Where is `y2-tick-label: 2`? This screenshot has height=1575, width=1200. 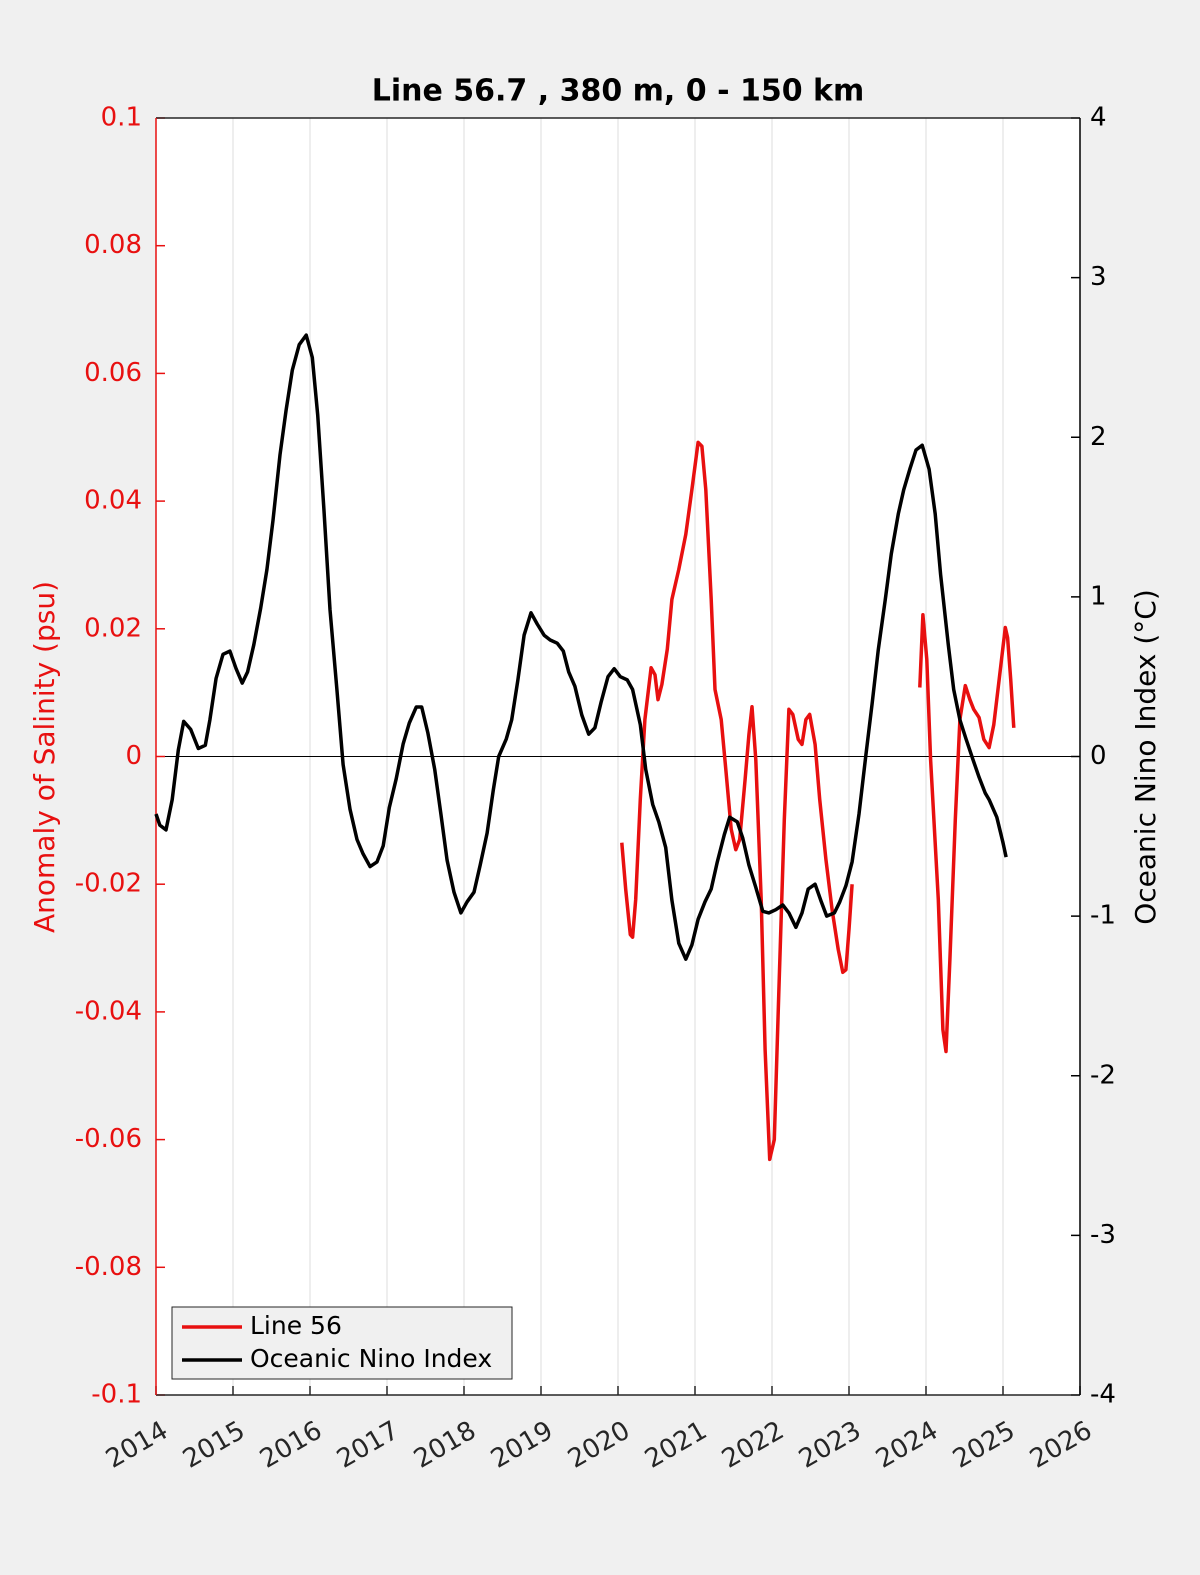
y2-tick-label: 2 is located at coordinates (1098, 437).